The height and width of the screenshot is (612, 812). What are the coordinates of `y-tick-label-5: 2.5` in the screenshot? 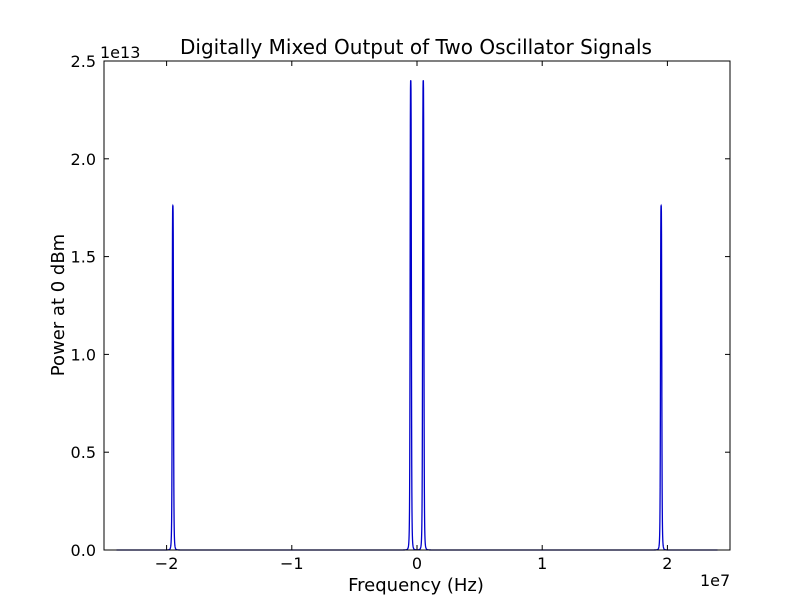 It's located at (83, 61).